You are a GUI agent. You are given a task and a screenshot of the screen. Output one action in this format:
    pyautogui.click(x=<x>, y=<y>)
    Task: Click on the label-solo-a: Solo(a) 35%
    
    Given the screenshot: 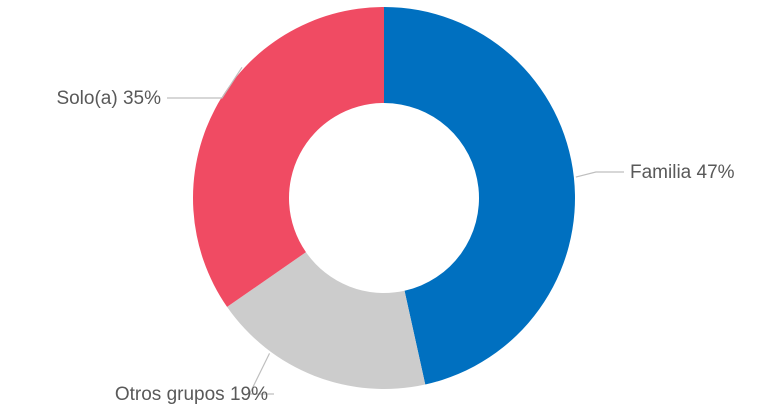 What is the action you would take?
    pyautogui.click(x=108, y=98)
    